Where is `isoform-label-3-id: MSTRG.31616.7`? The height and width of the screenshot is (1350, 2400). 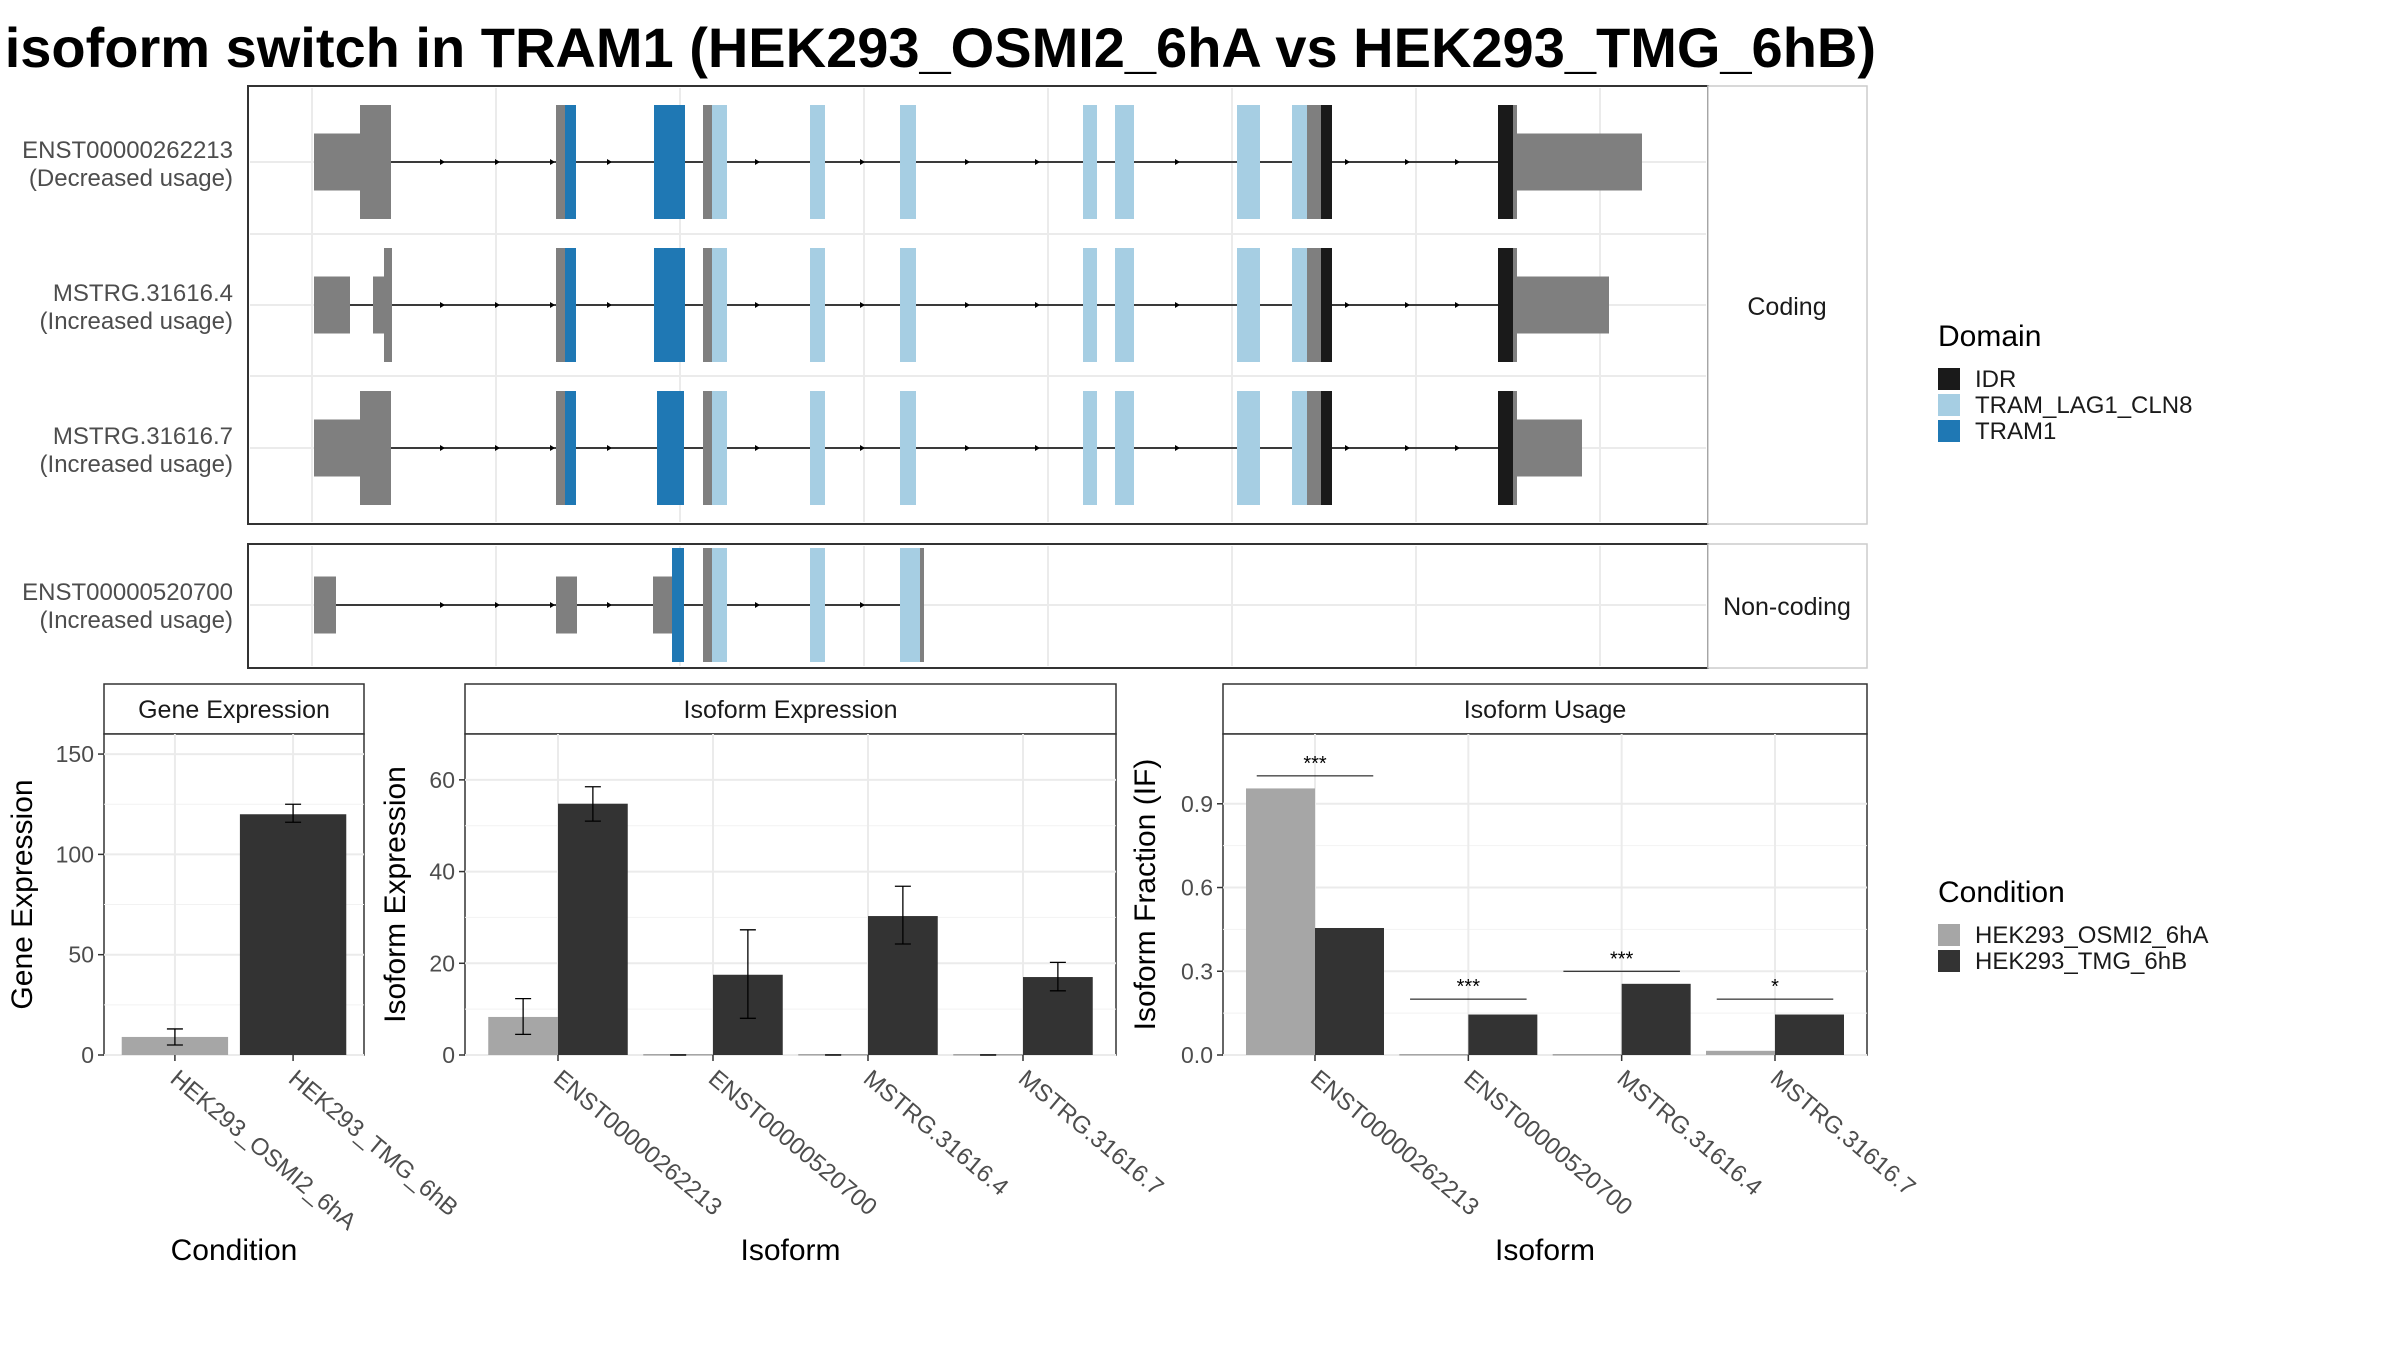
isoform-label-3-id: MSTRG.31616.7 is located at coordinates (143, 436).